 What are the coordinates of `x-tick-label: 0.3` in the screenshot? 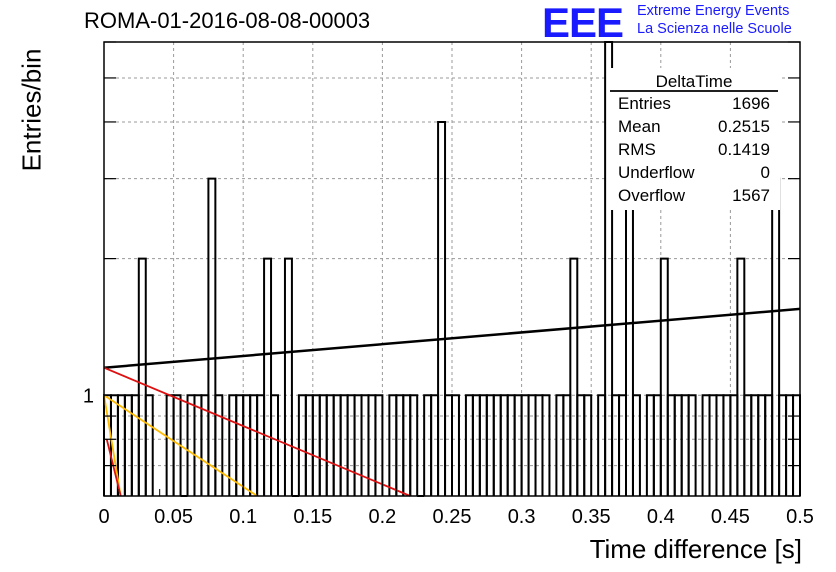 It's located at (522, 517).